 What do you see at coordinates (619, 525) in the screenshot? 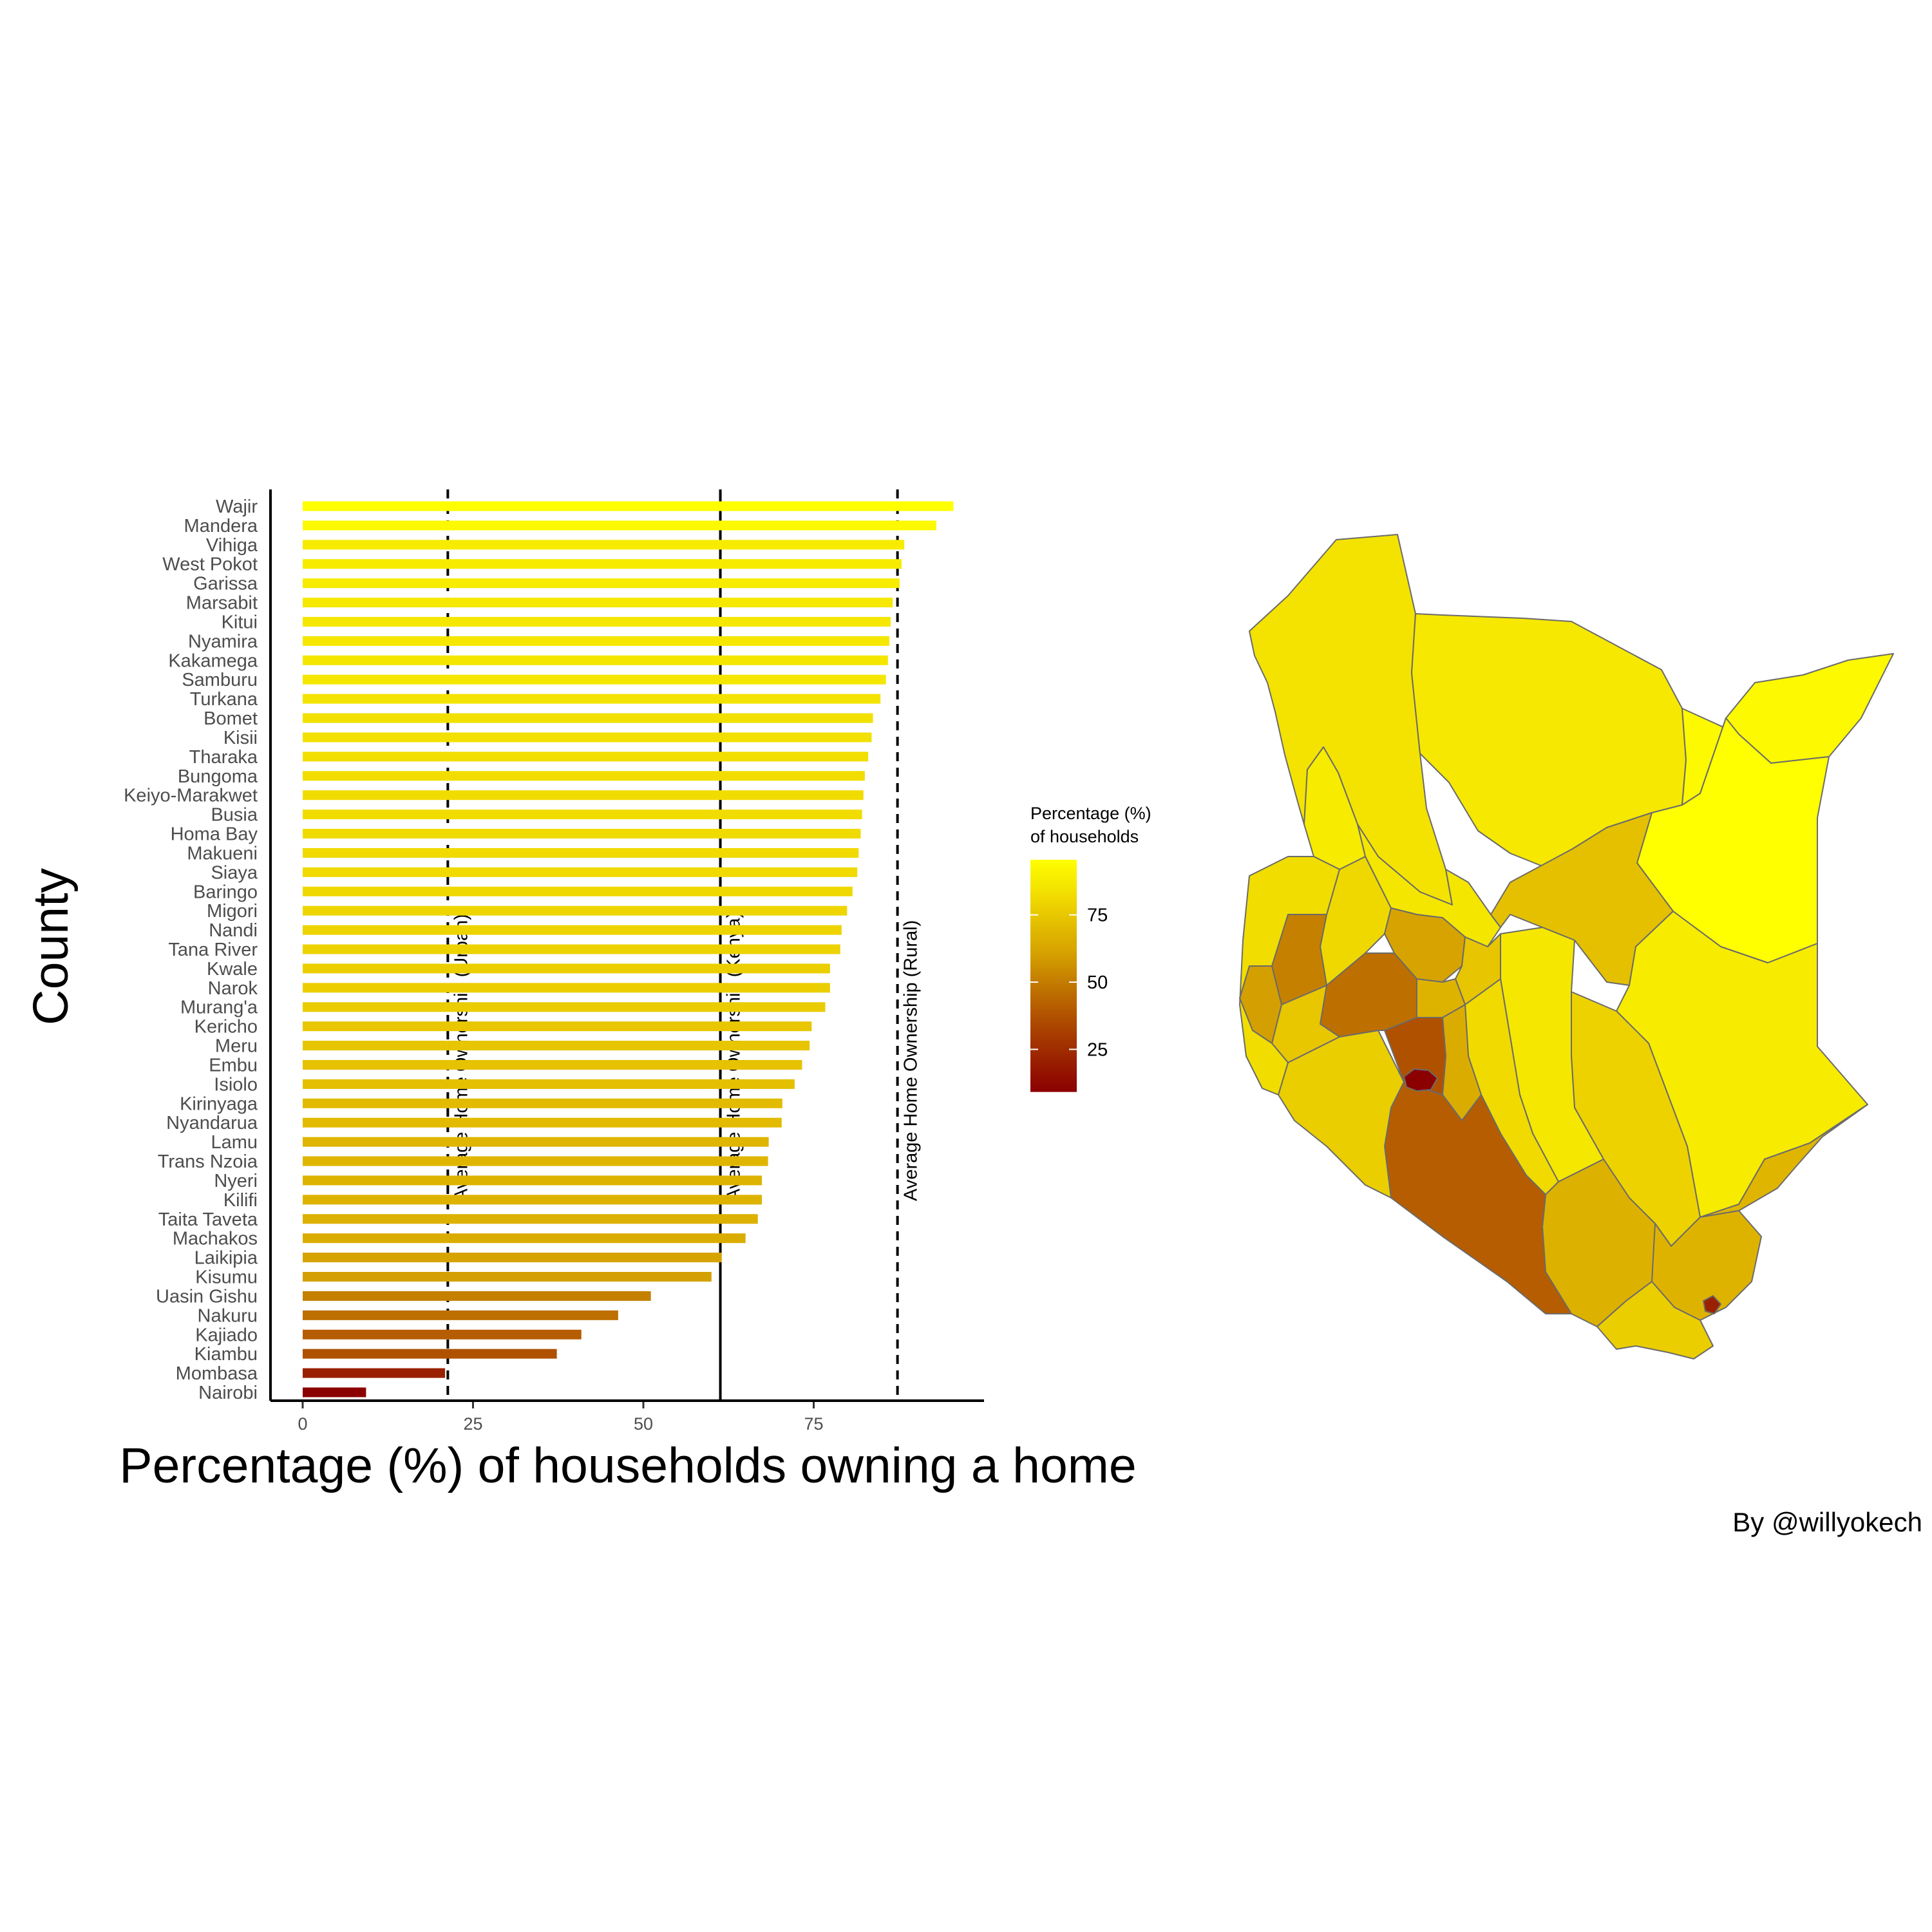
I see `bar-mandera` at bounding box center [619, 525].